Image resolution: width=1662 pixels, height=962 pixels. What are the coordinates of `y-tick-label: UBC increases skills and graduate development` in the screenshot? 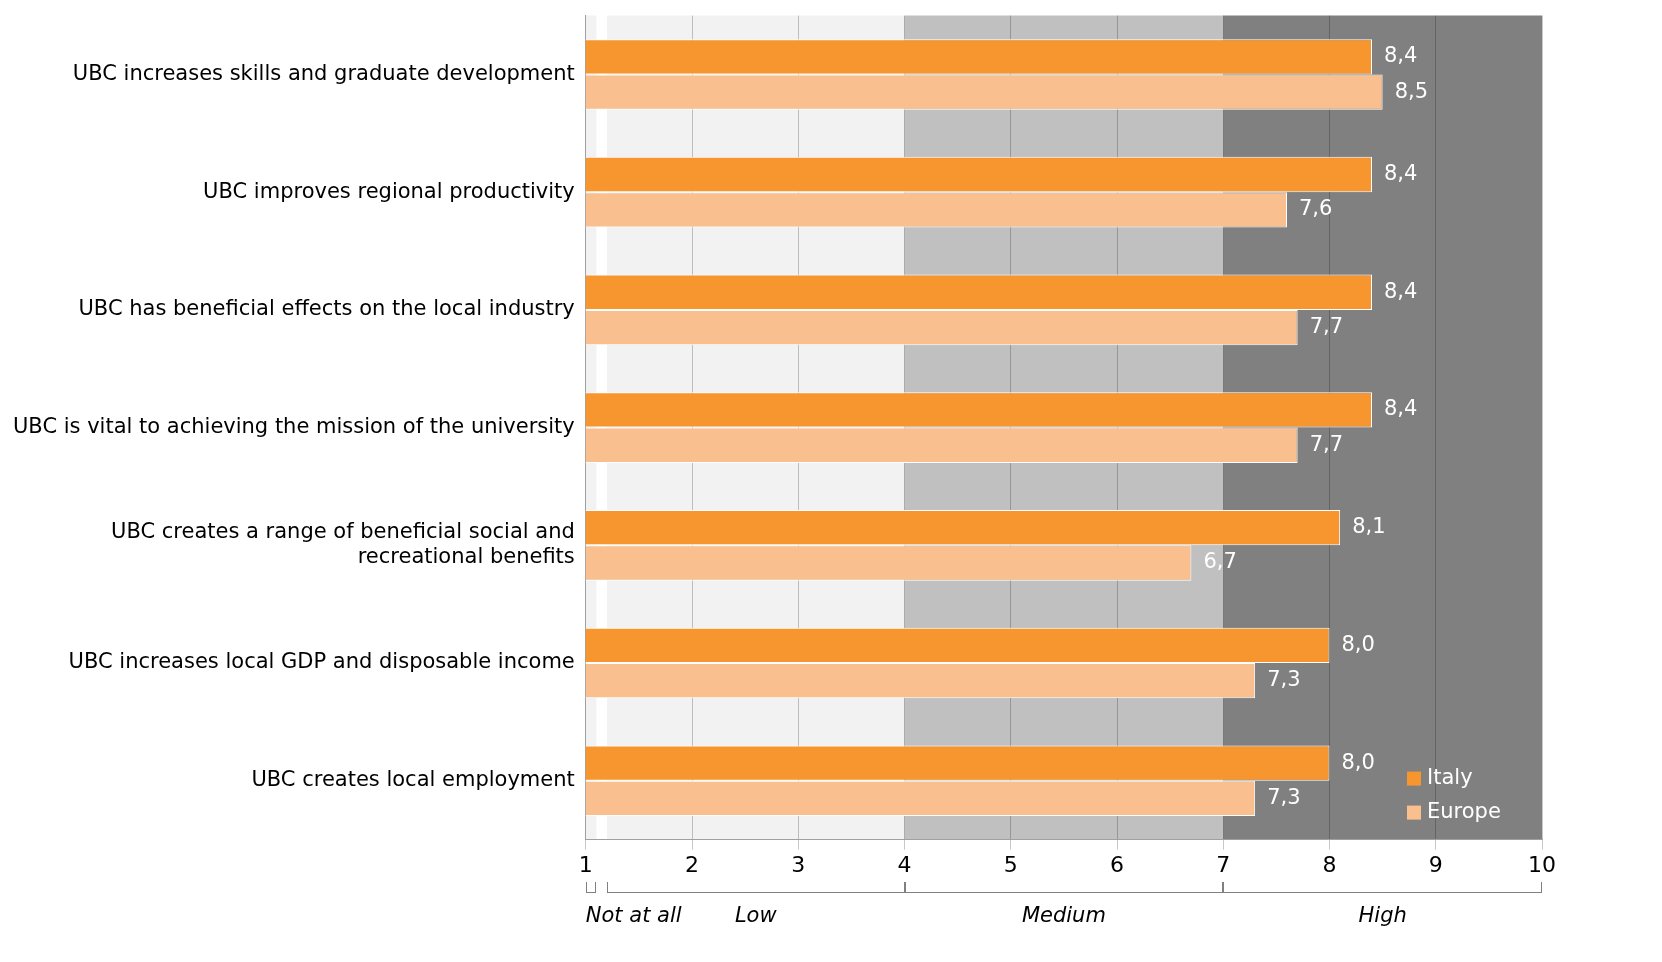 It's located at (323, 72).